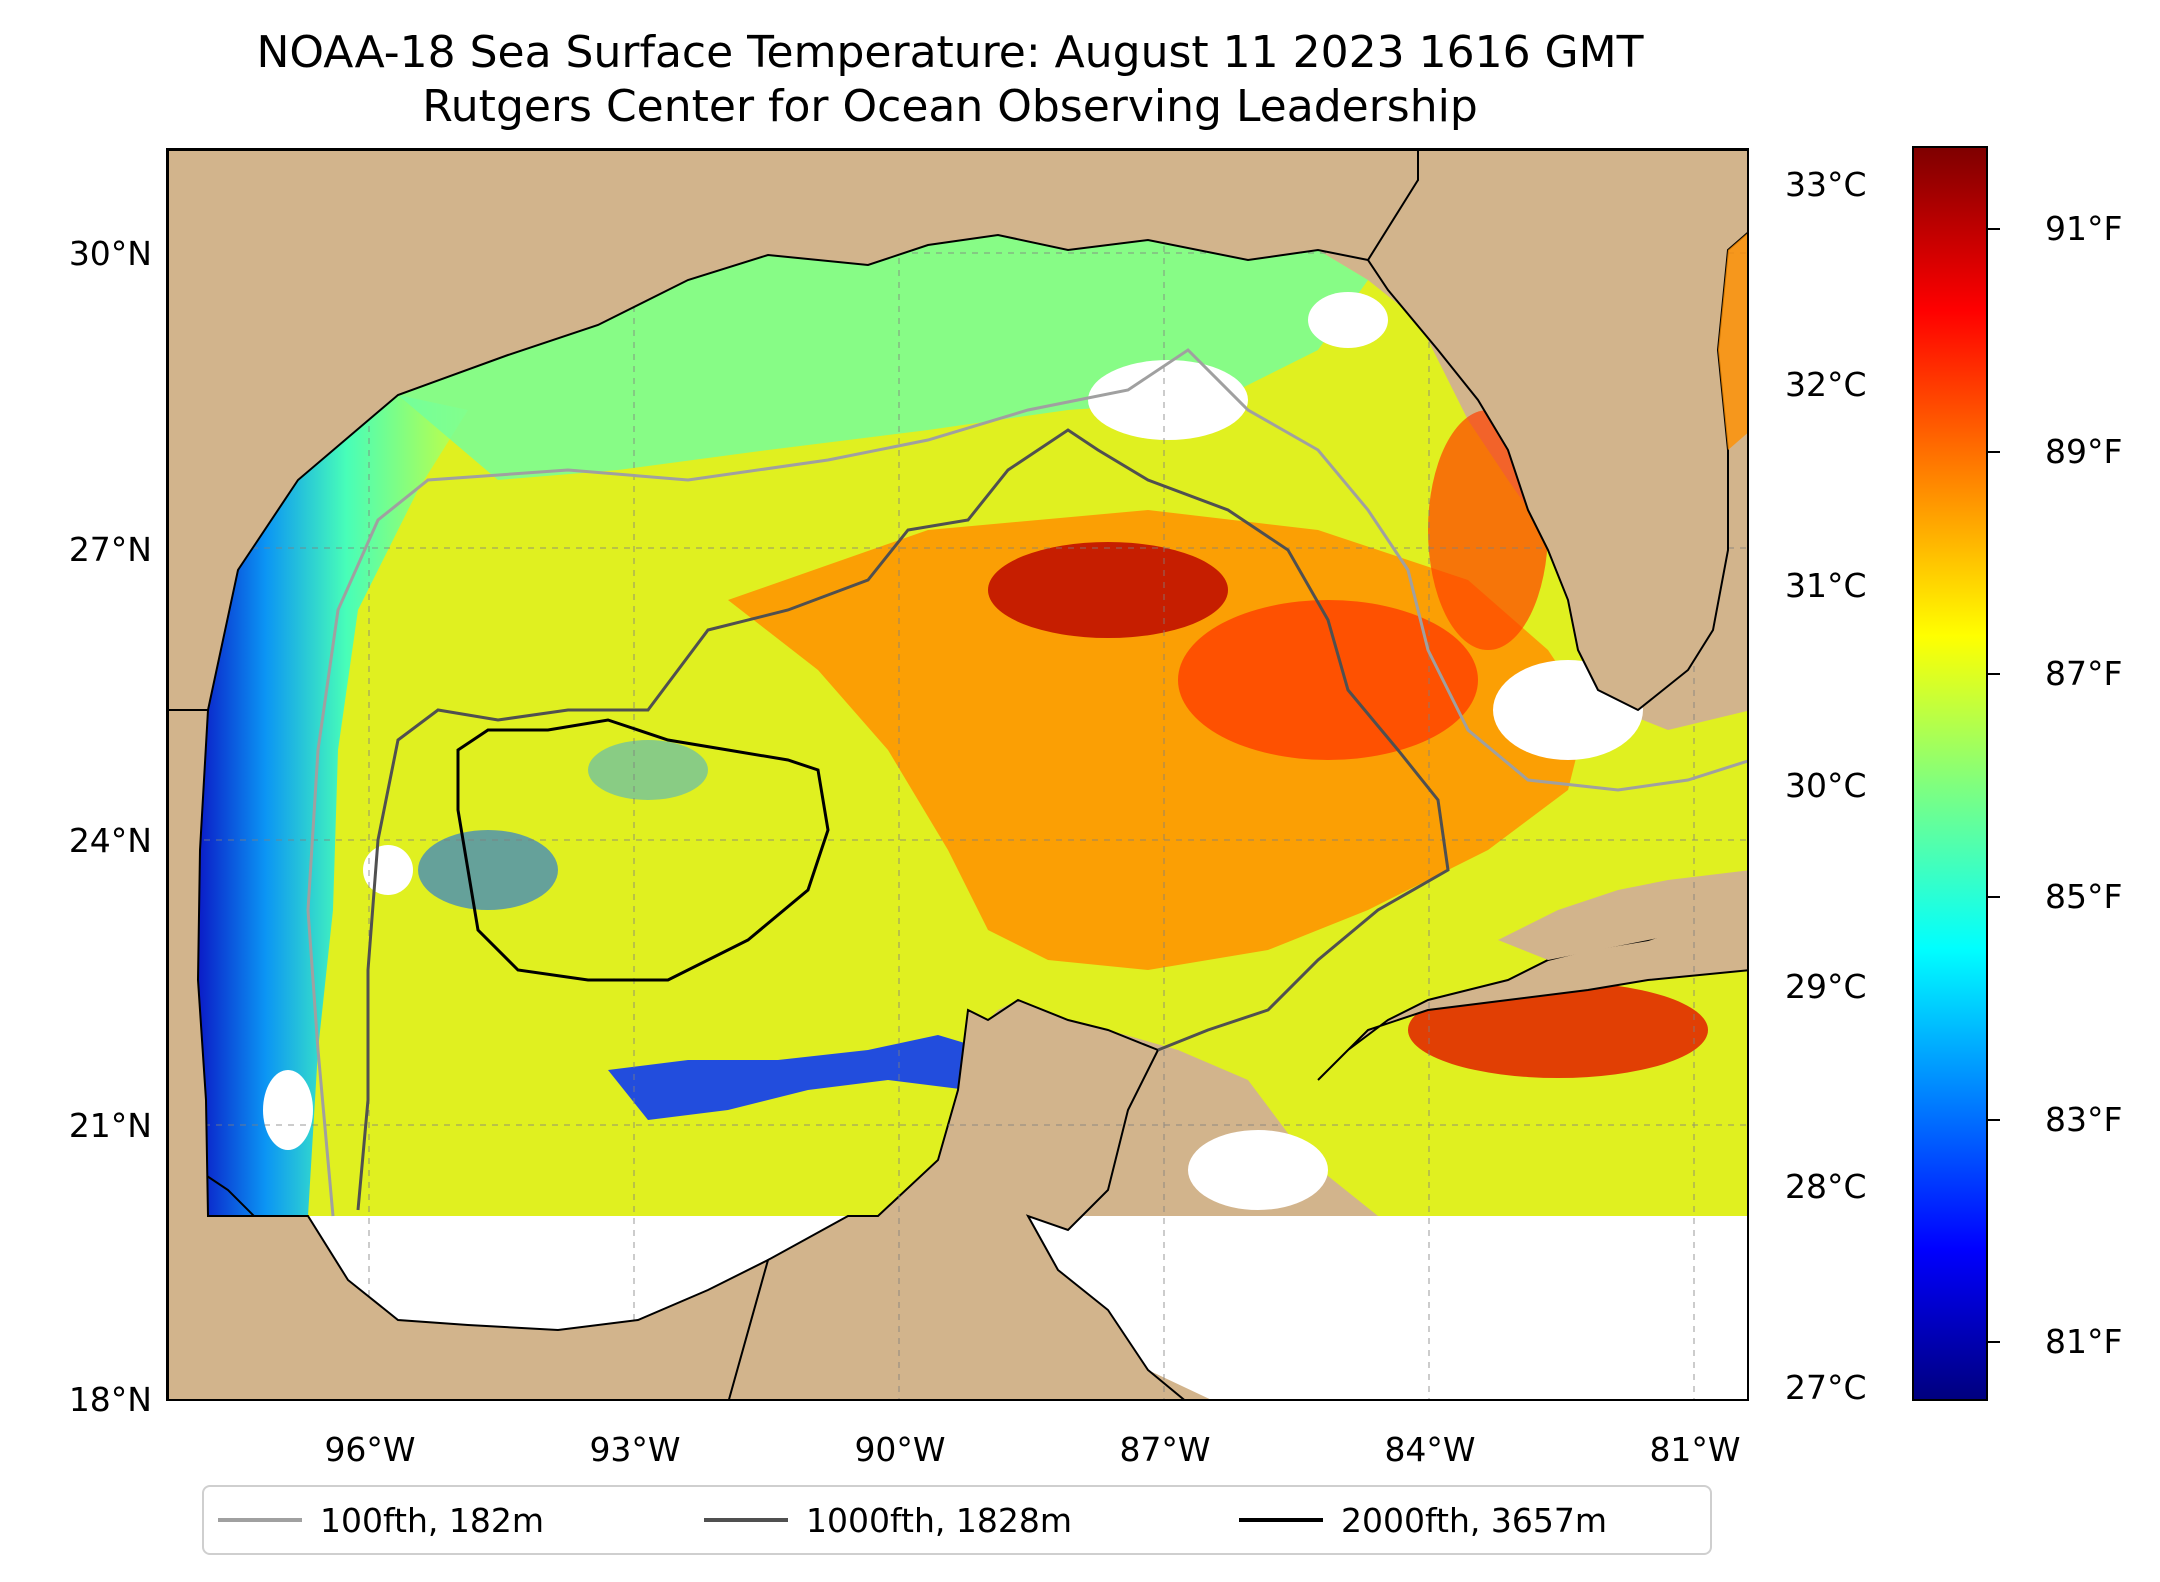  Describe the element at coordinates (1558, 1030) in the screenshot. I see `caribbean-warm-patch` at that location.